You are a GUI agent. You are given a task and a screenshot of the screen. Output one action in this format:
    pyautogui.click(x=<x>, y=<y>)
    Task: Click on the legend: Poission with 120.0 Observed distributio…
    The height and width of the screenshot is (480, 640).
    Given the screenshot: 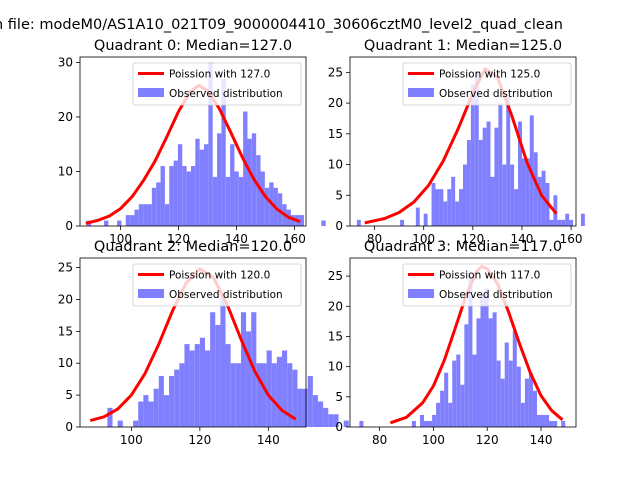 What is the action you would take?
    pyautogui.click(x=217, y=285)
    